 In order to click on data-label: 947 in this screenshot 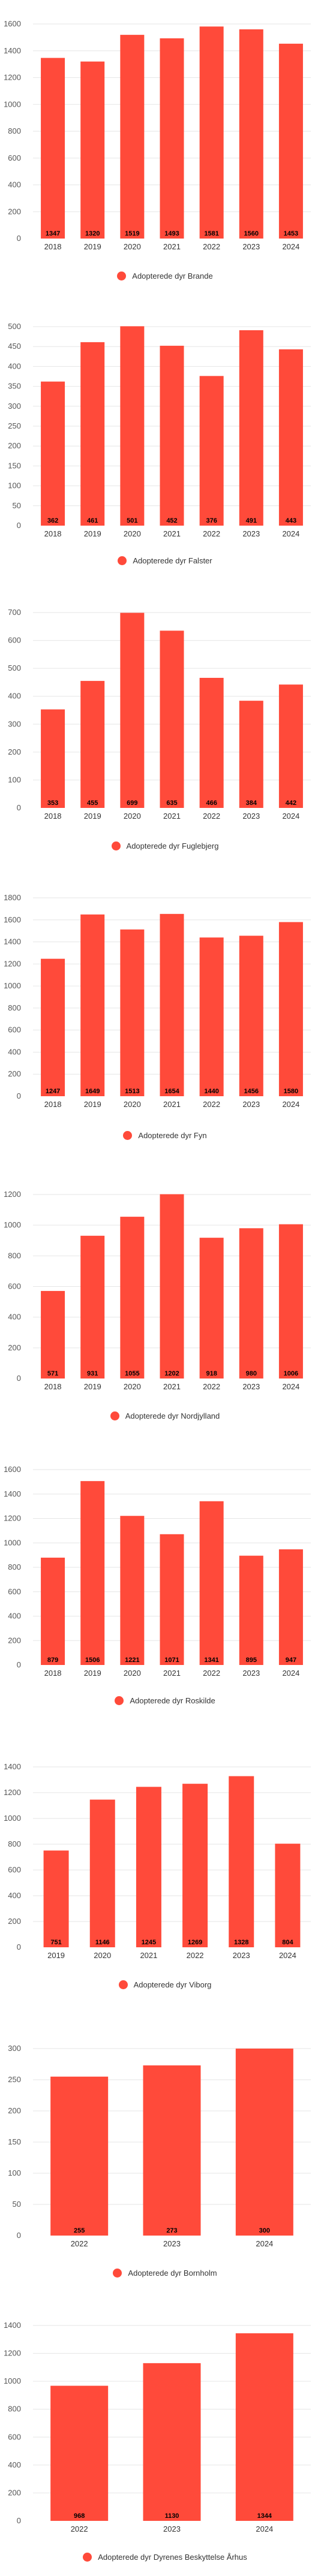, I will do `click(291, 1660)`.